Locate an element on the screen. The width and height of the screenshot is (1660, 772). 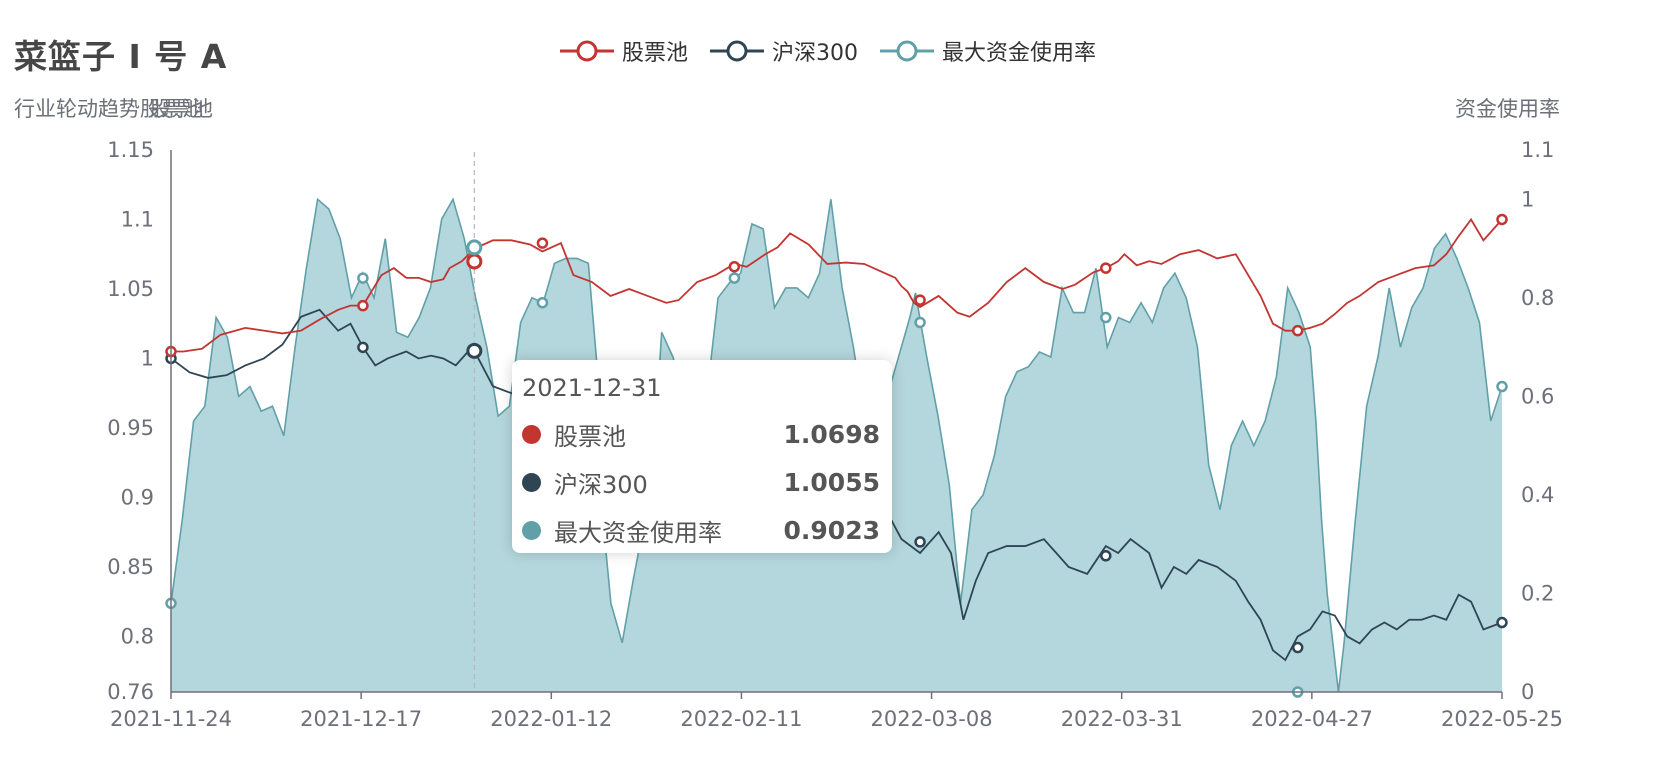
y-left-tick-label: 0.8 is located at coordinates (137, 636).